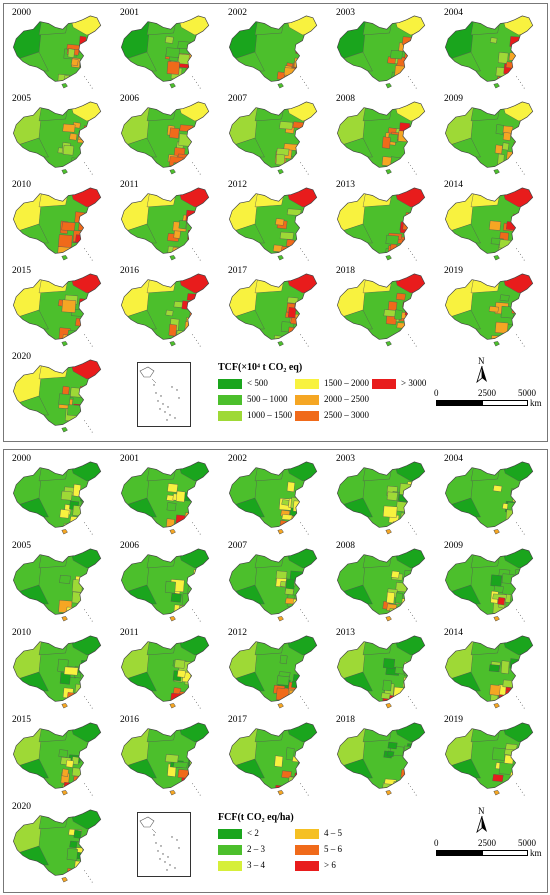 Image resolution: width=550 pixels, height=895 pixels. Describe the element at coordinates (346, 415) in the screenshot. I see `legend-label: 2500 – 3000` at that location.